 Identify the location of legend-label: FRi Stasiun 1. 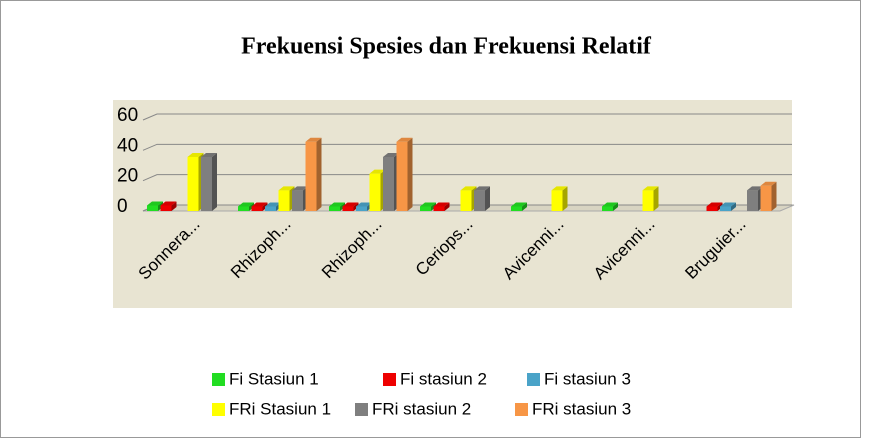
(280, 408).